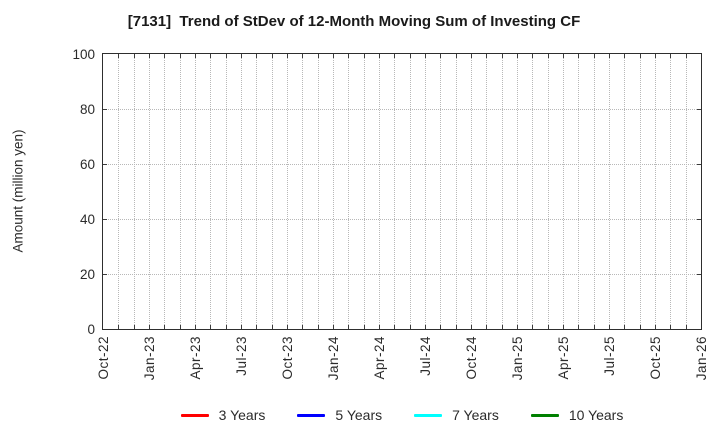 The height and width of the screenshot is (440, 720). What do you see at coordinates (609, 356) in the screenshot?
I see `x-tick-label: Jul-25` at bounding box center [609, 356].